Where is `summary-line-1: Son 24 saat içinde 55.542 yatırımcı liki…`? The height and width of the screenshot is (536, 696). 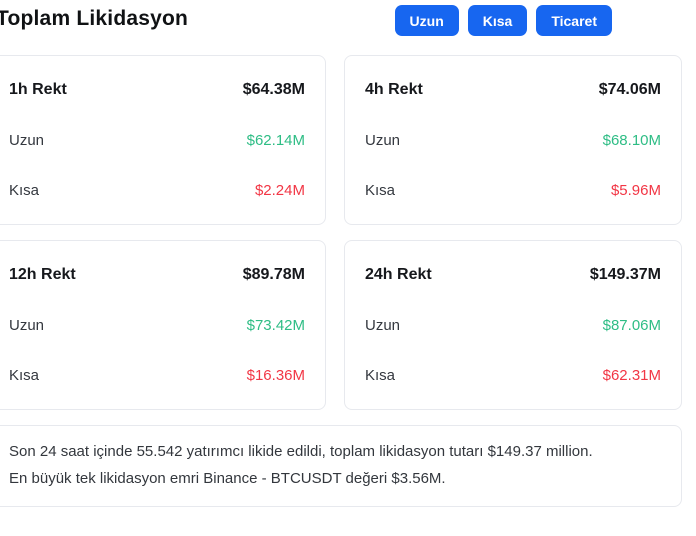
summary-line-1: Son 24 saat içinde 55.542 yatırımcı liki… is located at coordinates (301, 451).